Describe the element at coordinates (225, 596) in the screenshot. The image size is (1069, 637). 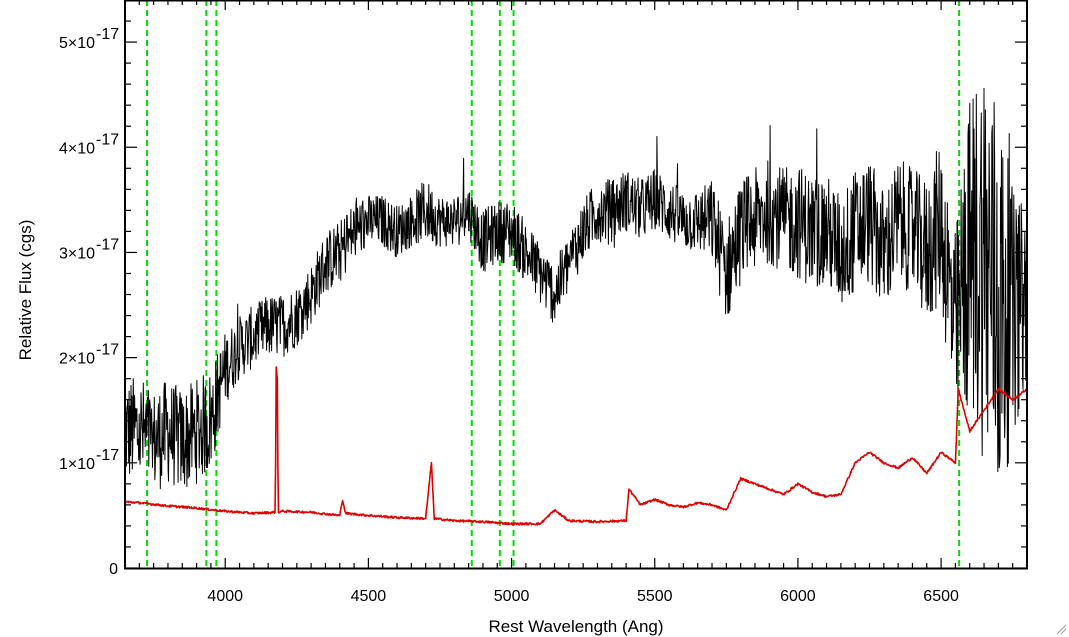
I see `x-tick-label: 4000` at that location.